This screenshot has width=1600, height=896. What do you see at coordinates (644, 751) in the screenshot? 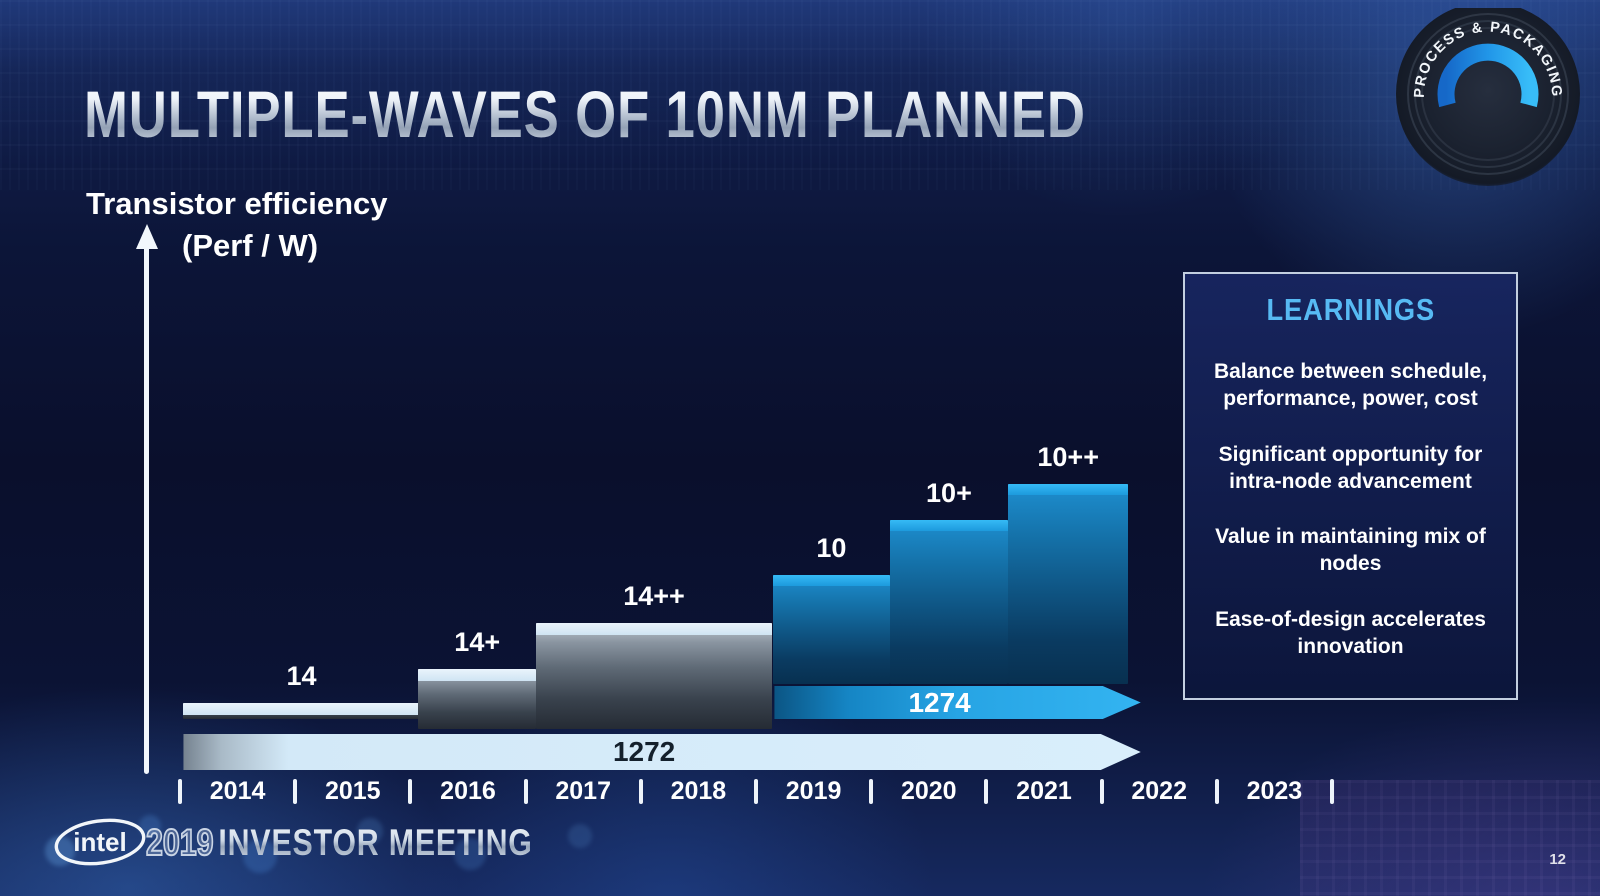
I see `fab-arrow-label-1272: 1272` at bounding box center [644, 751].